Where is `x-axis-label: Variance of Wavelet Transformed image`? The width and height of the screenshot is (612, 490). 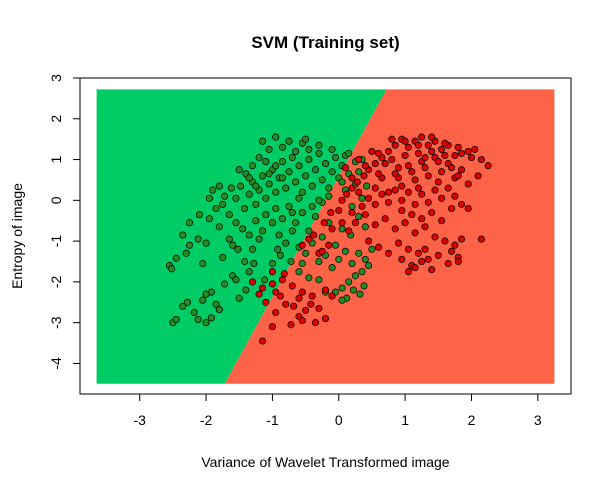
x-axis-label: Variance of Wavelet Transformed image is located at coordinates (325, 462).